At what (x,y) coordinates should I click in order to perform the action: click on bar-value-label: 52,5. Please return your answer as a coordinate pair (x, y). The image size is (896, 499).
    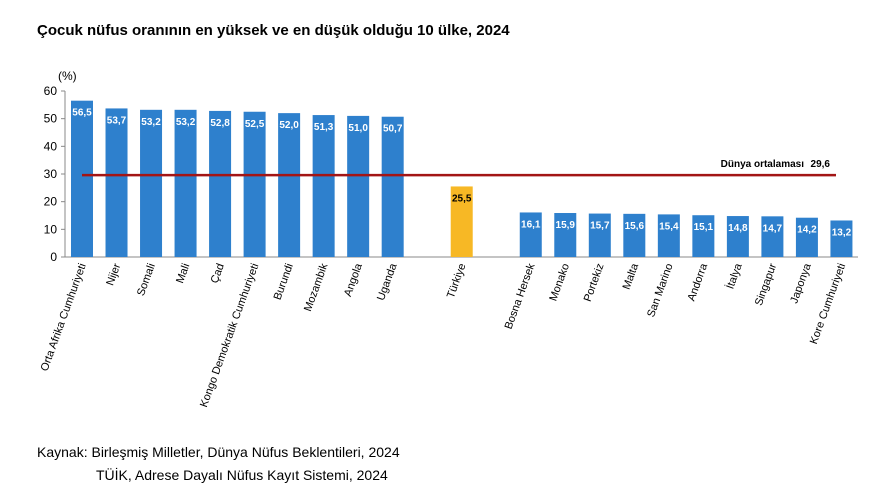
    Looking at the image, I should click on (255, 124).